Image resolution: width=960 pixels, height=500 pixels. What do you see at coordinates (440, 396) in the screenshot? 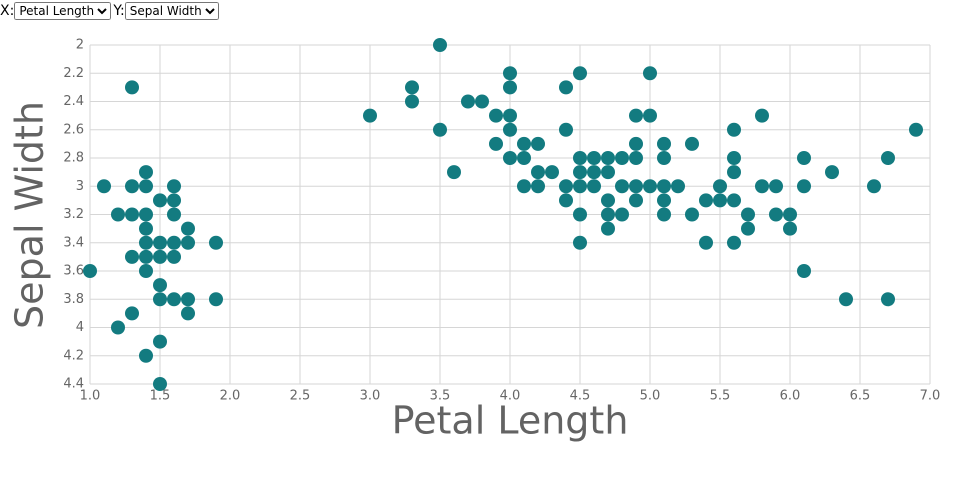
I see `x-tick-label: 3.5` at bounding box center [440, 396].